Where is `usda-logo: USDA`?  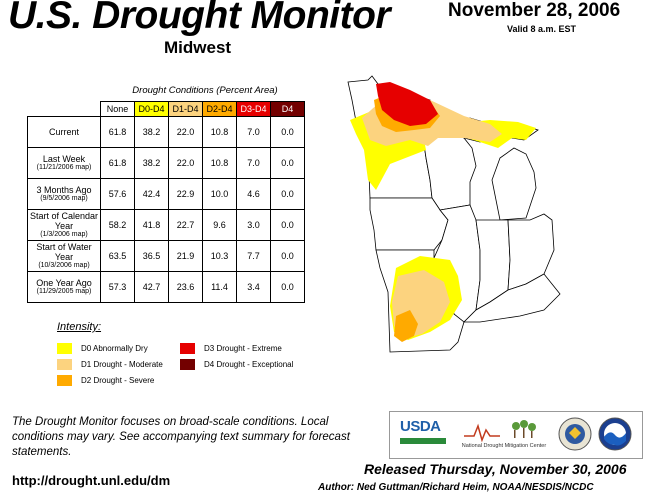 usda-logo: USDA is located at coordinates (420, 426).